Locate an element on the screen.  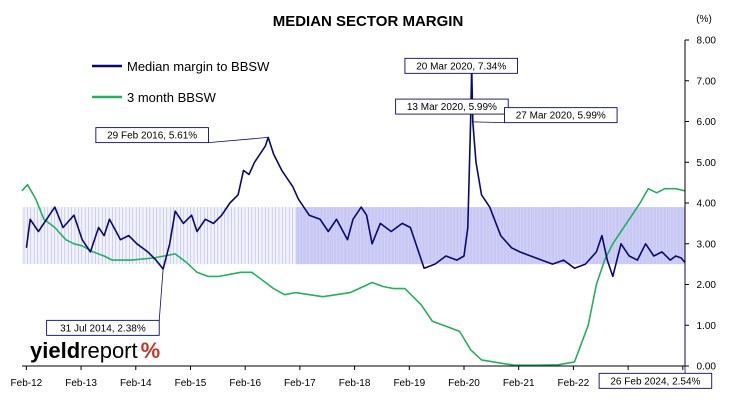
x-tick-label: Feb-13 is located at coordinates (81, 383).